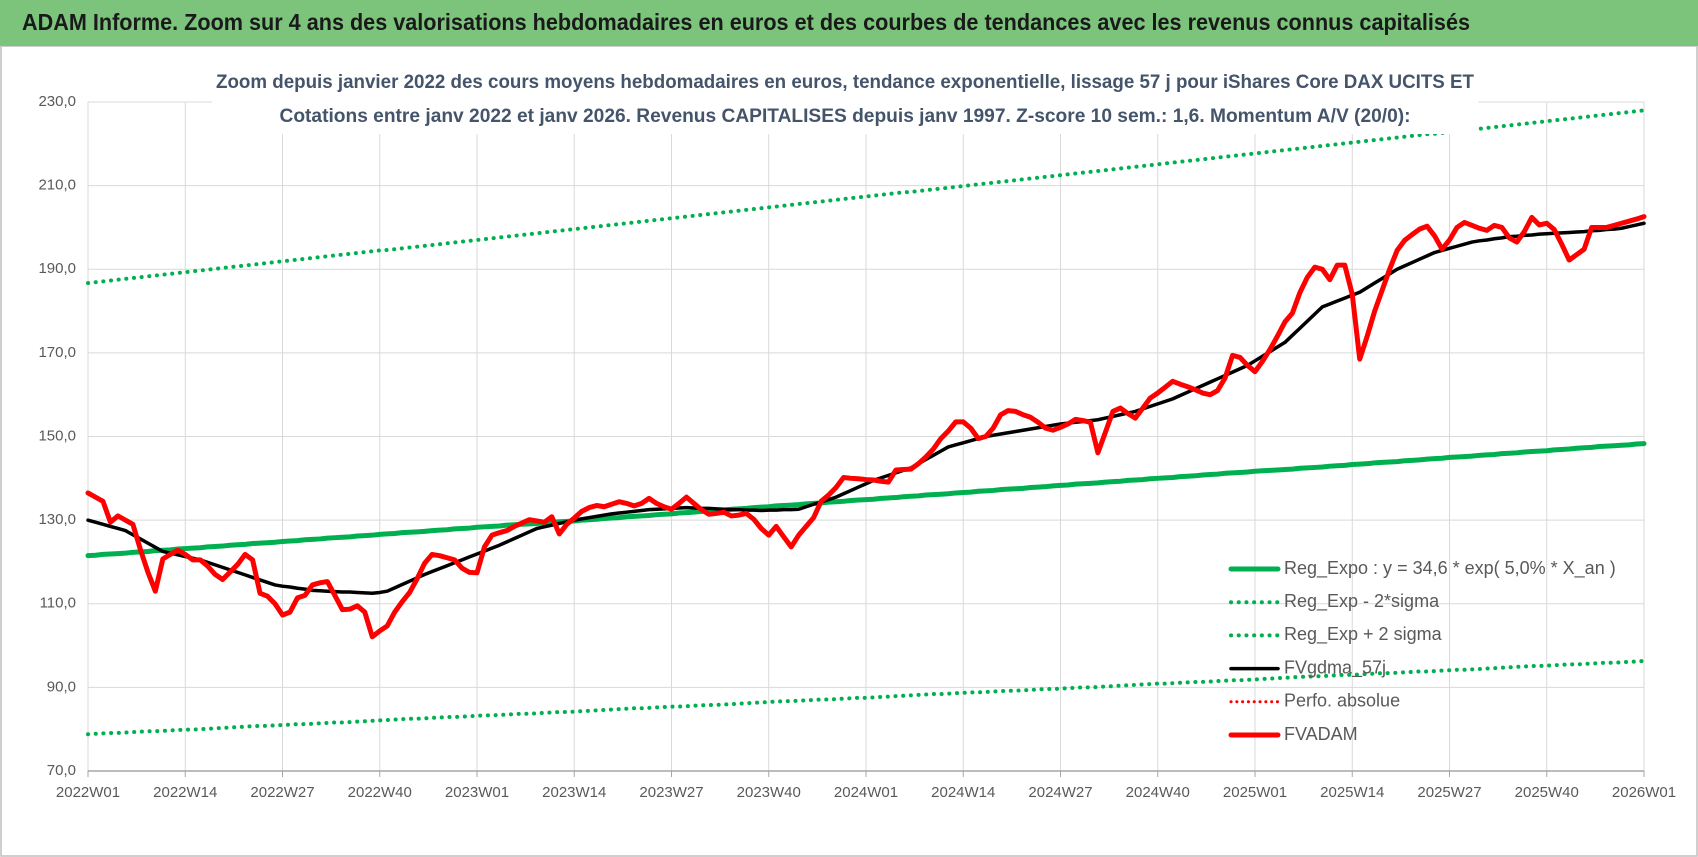 The height and width of the screenshot is (857, 1698). I want to click on y-tick-label: 130,0, so click(57, 519).